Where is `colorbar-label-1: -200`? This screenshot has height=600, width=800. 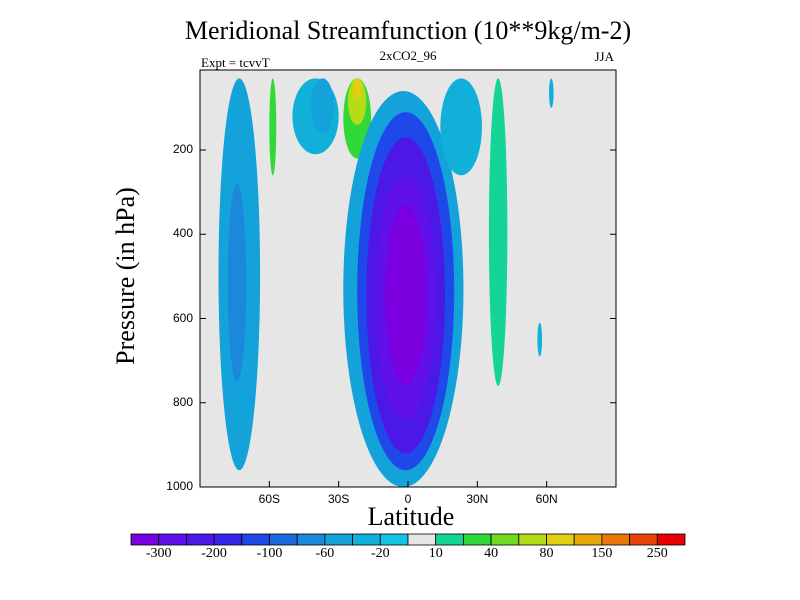 colorbar-label-1: -200 is located at coordinates (214, 553).